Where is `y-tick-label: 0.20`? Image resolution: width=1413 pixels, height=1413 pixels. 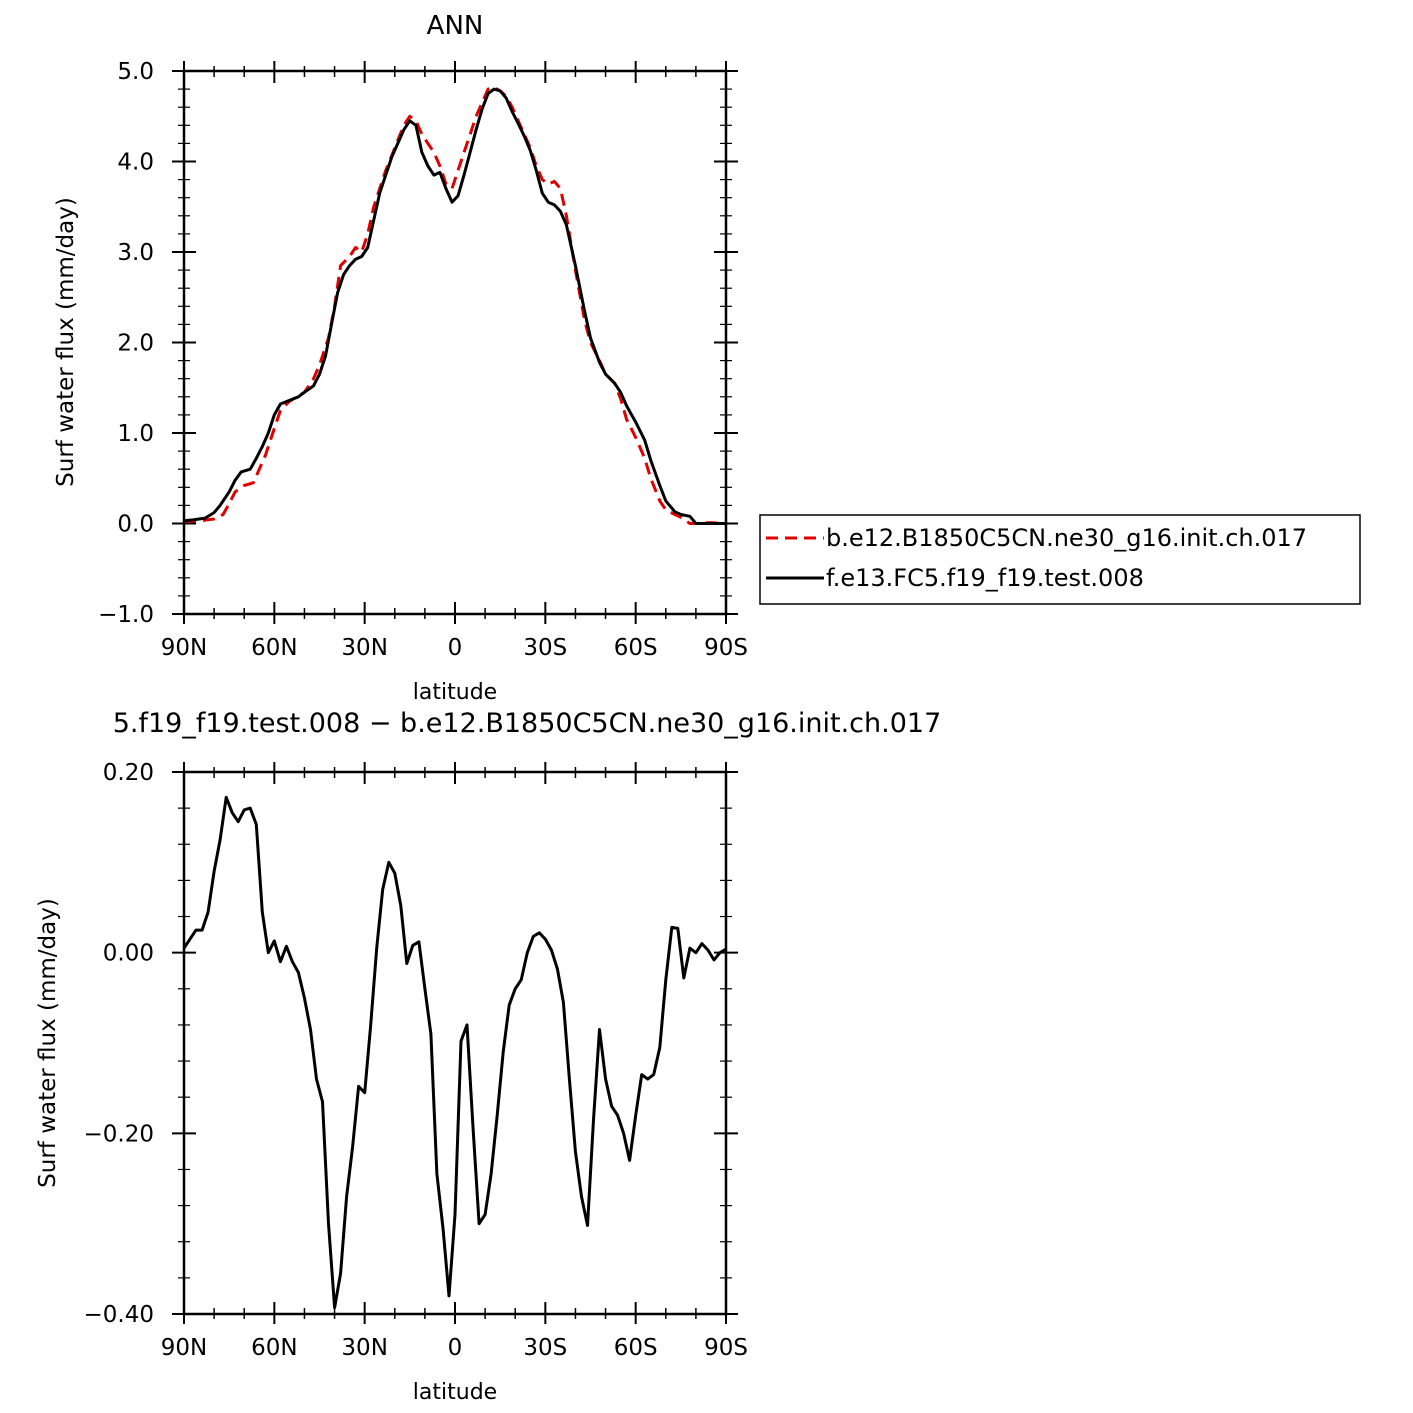
y-tick-label: 0.20 is located at coordinates (128, 773).